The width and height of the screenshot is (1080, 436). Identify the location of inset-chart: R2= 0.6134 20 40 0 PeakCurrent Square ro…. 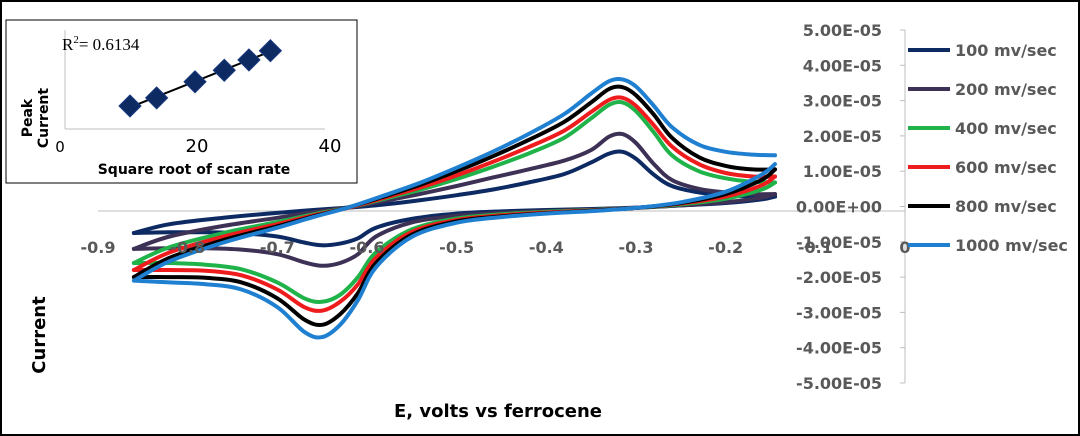
(181, 101).